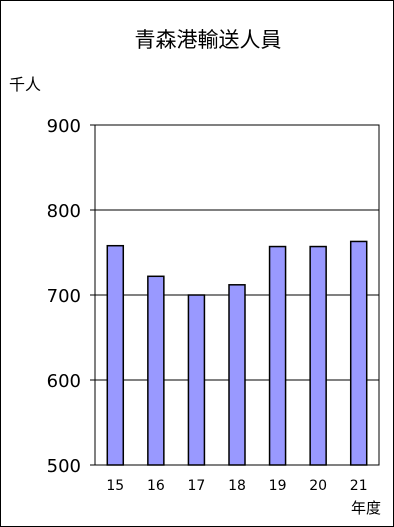 The image size is (394, 527). I want to click on y-axis-ticks: 900 800 700 600 500, so click(71, 296).